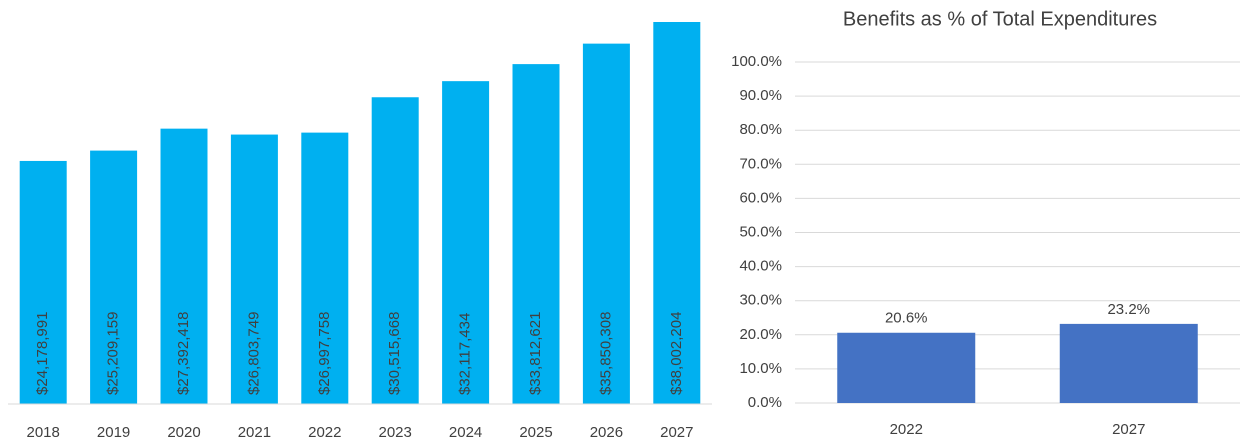 The image size is (1241, 444). I want to click on value-label: $24,178,991, so click(42, 353).